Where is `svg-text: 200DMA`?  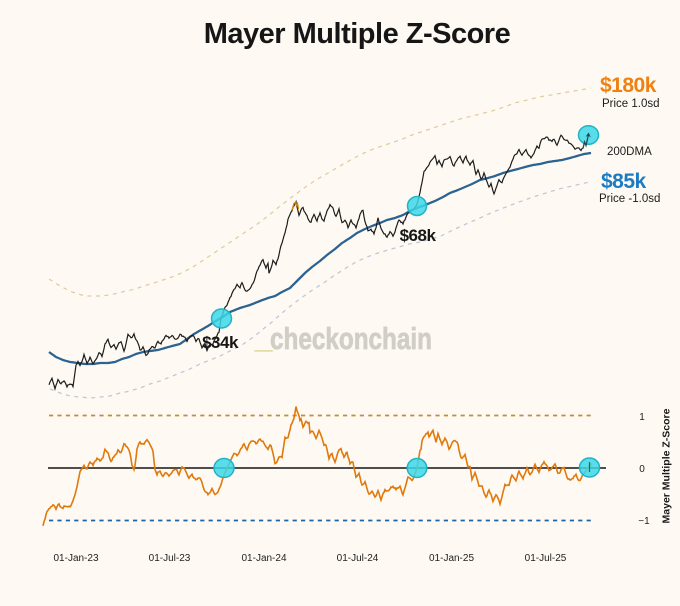
svg-text: 200DMA is located at coordinates (629, 152).